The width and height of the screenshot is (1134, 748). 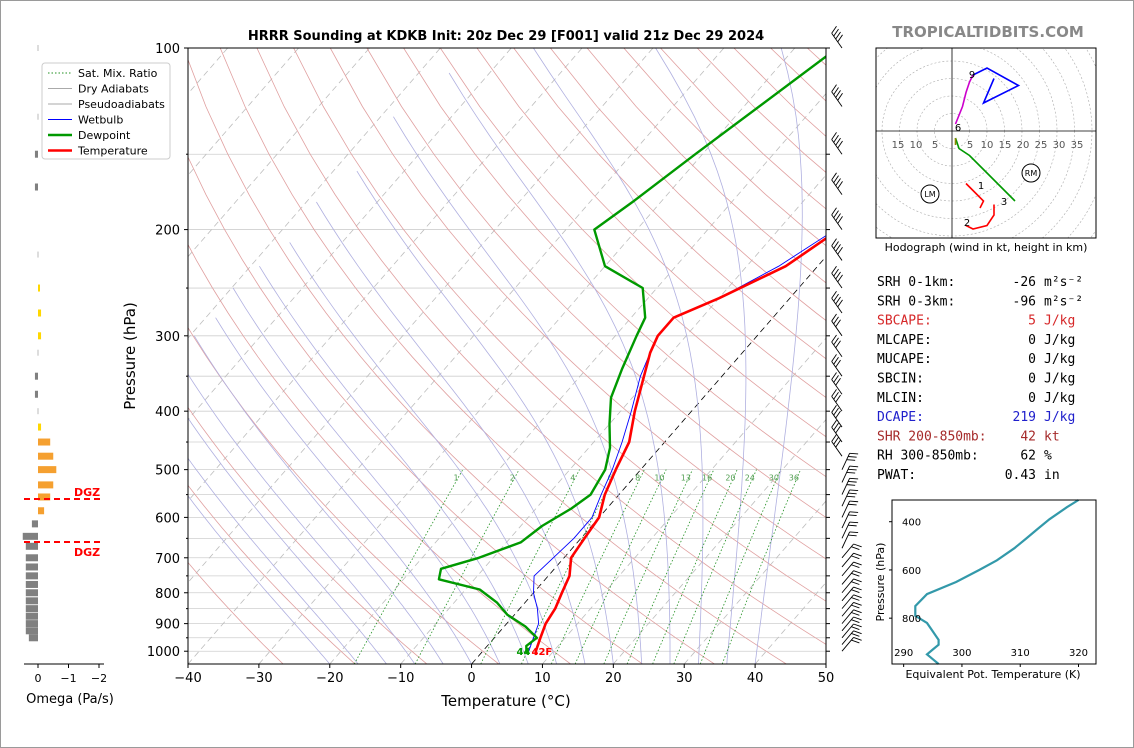 What do you see at coordinates (900, 398) in the screenshot?
I see `index-label: MLCIN:` at bounding box center [900, 398].